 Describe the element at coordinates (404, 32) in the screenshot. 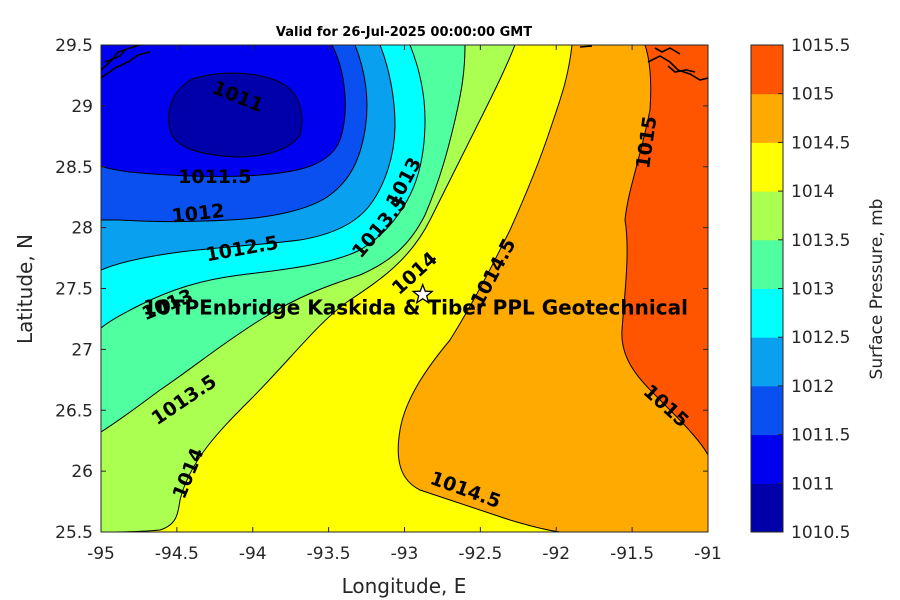

I see `chart-title: Valid for 26-Jul-2025 00:00:00 GMT` at that location.